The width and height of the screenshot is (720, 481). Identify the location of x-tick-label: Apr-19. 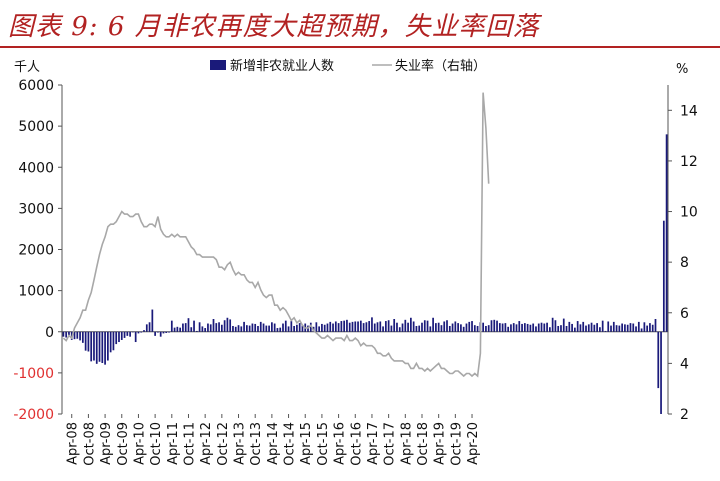
(440, 443).